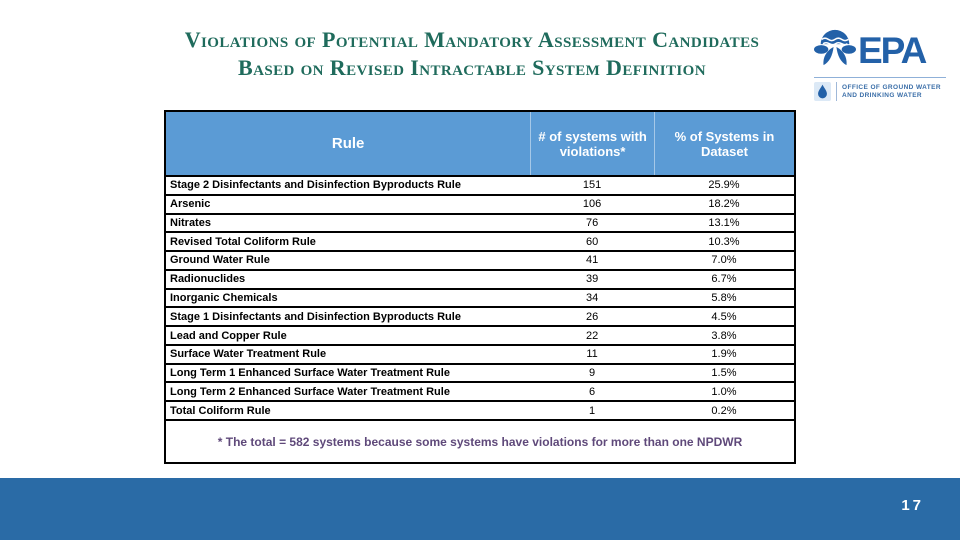  Describe the element at coordinates (243, 241) in the screenshot. I see `rule-cell: Revised Total Coliform Rule` at that location.